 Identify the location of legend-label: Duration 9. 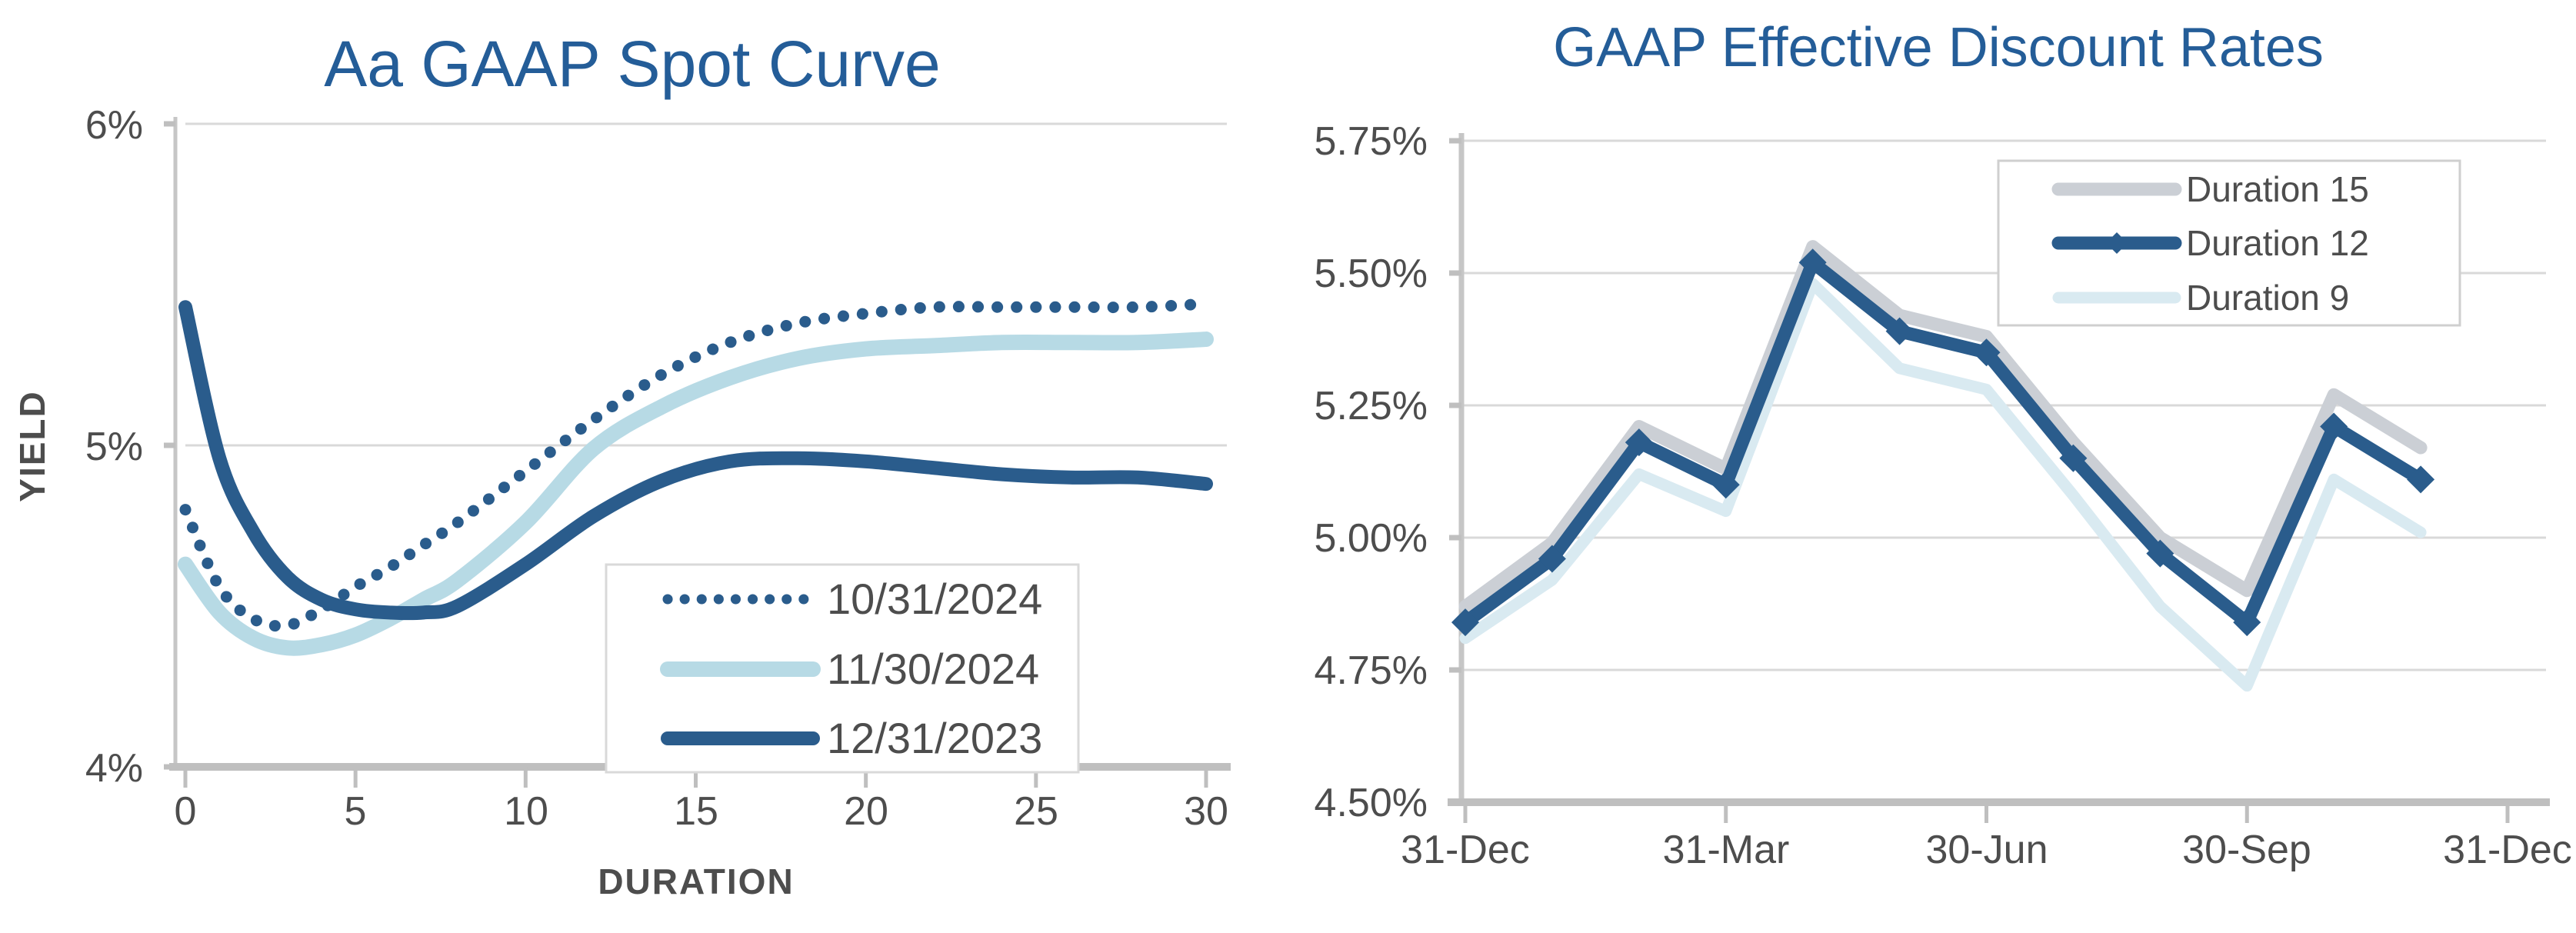
(2267, 298).